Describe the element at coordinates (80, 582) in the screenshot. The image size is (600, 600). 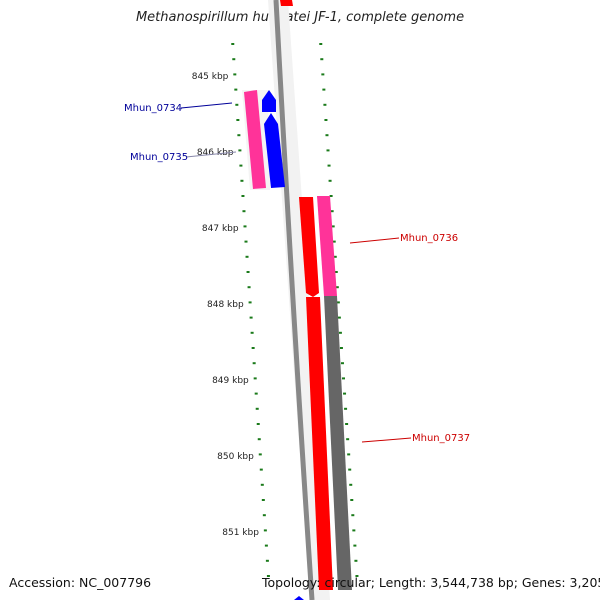
I see `accession-text: Accession: NC_007796` at that location.